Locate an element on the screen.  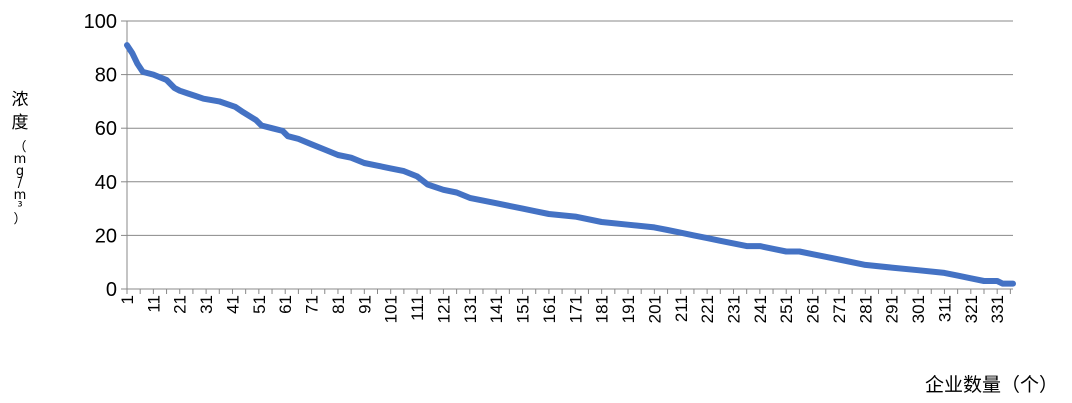
y-tick-labels: 0 20 40 60 80 100 is located at coordinates (100, 156).